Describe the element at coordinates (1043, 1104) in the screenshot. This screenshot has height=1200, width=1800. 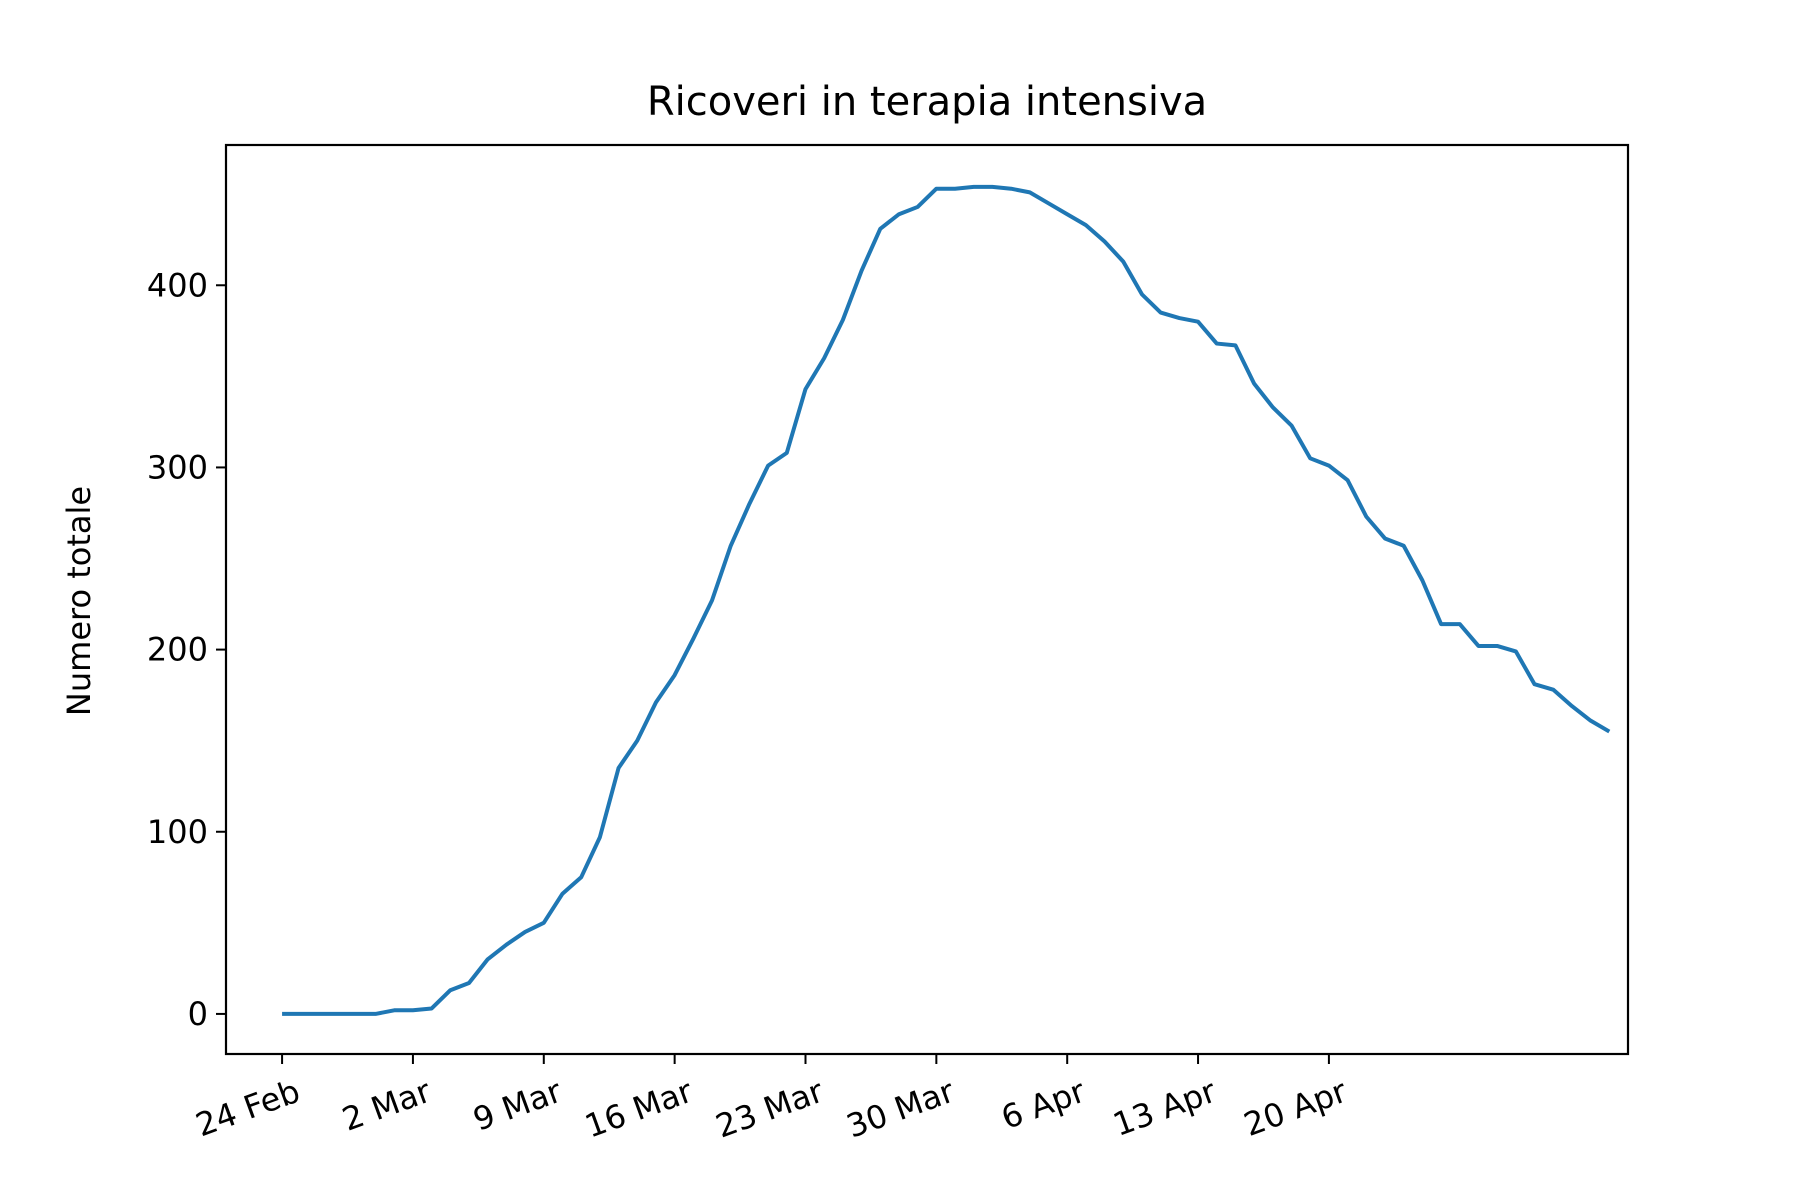
I see `x-tick-label: 6 Apr` at that location.